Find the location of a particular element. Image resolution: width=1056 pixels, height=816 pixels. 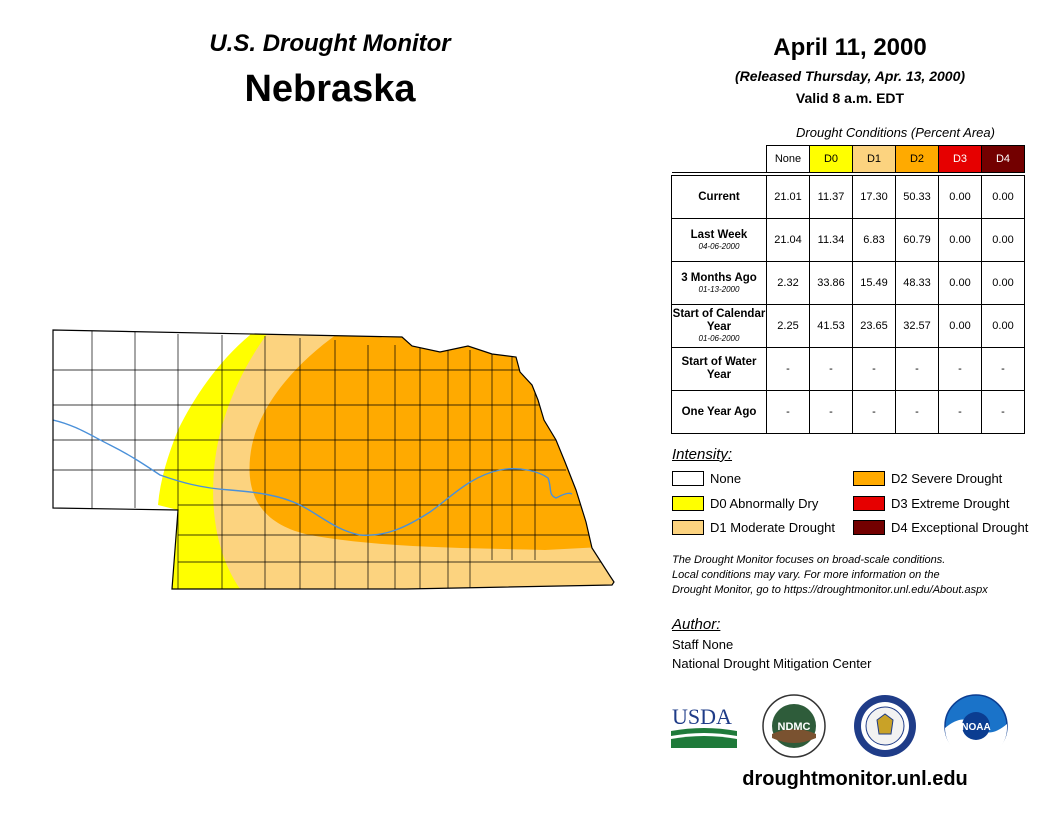

ndmc-logo-text: NDMC is located at coordinates (794, 727).